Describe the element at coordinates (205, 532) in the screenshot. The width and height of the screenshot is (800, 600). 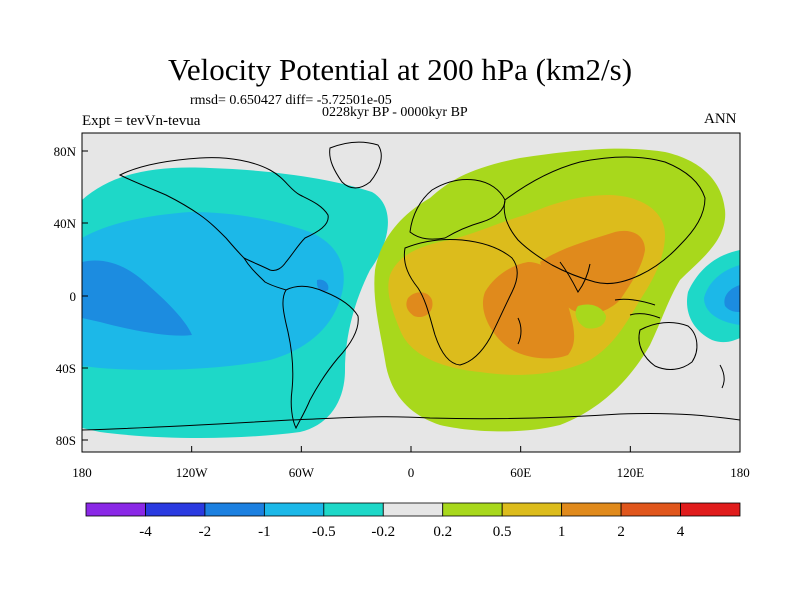
I see `colorbar-label: -2` at that location.